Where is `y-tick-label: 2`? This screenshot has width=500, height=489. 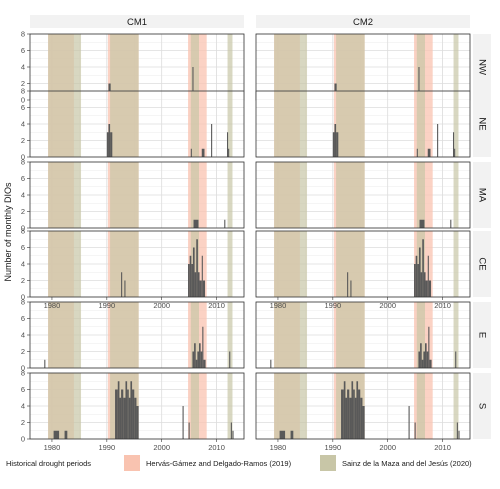
y-tick-label: 2 is located at coordinates (23, 140).